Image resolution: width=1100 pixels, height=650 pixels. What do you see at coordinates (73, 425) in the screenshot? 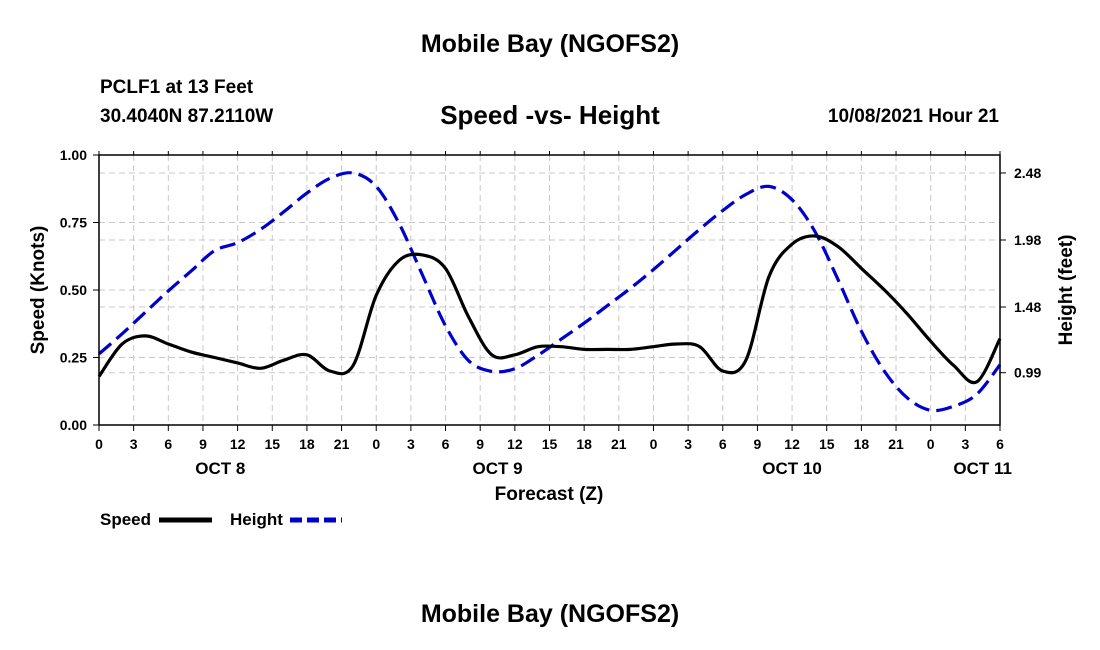
I see `y-tick-label: 0.00` at bounding box center [73, 425].